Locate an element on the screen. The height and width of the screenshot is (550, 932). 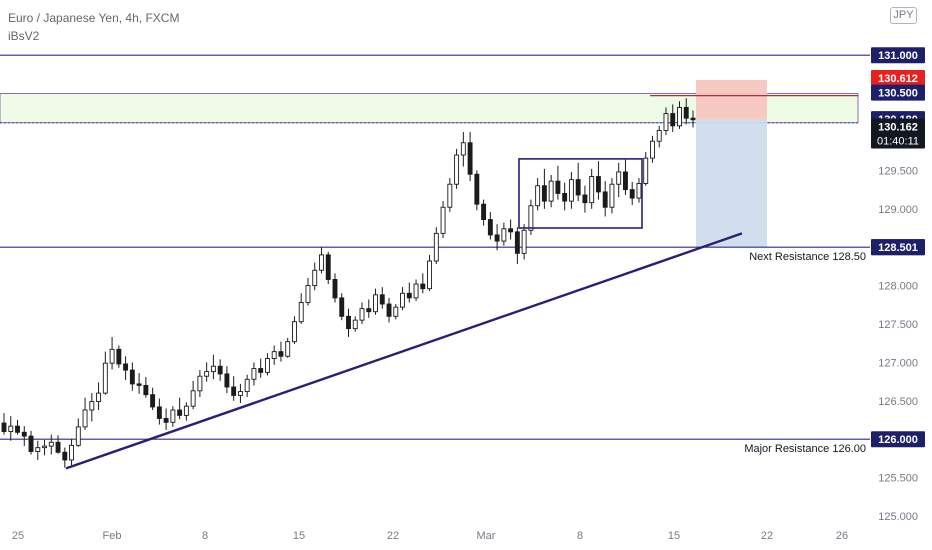
consolidation-box is located at coordinates (580, 193).